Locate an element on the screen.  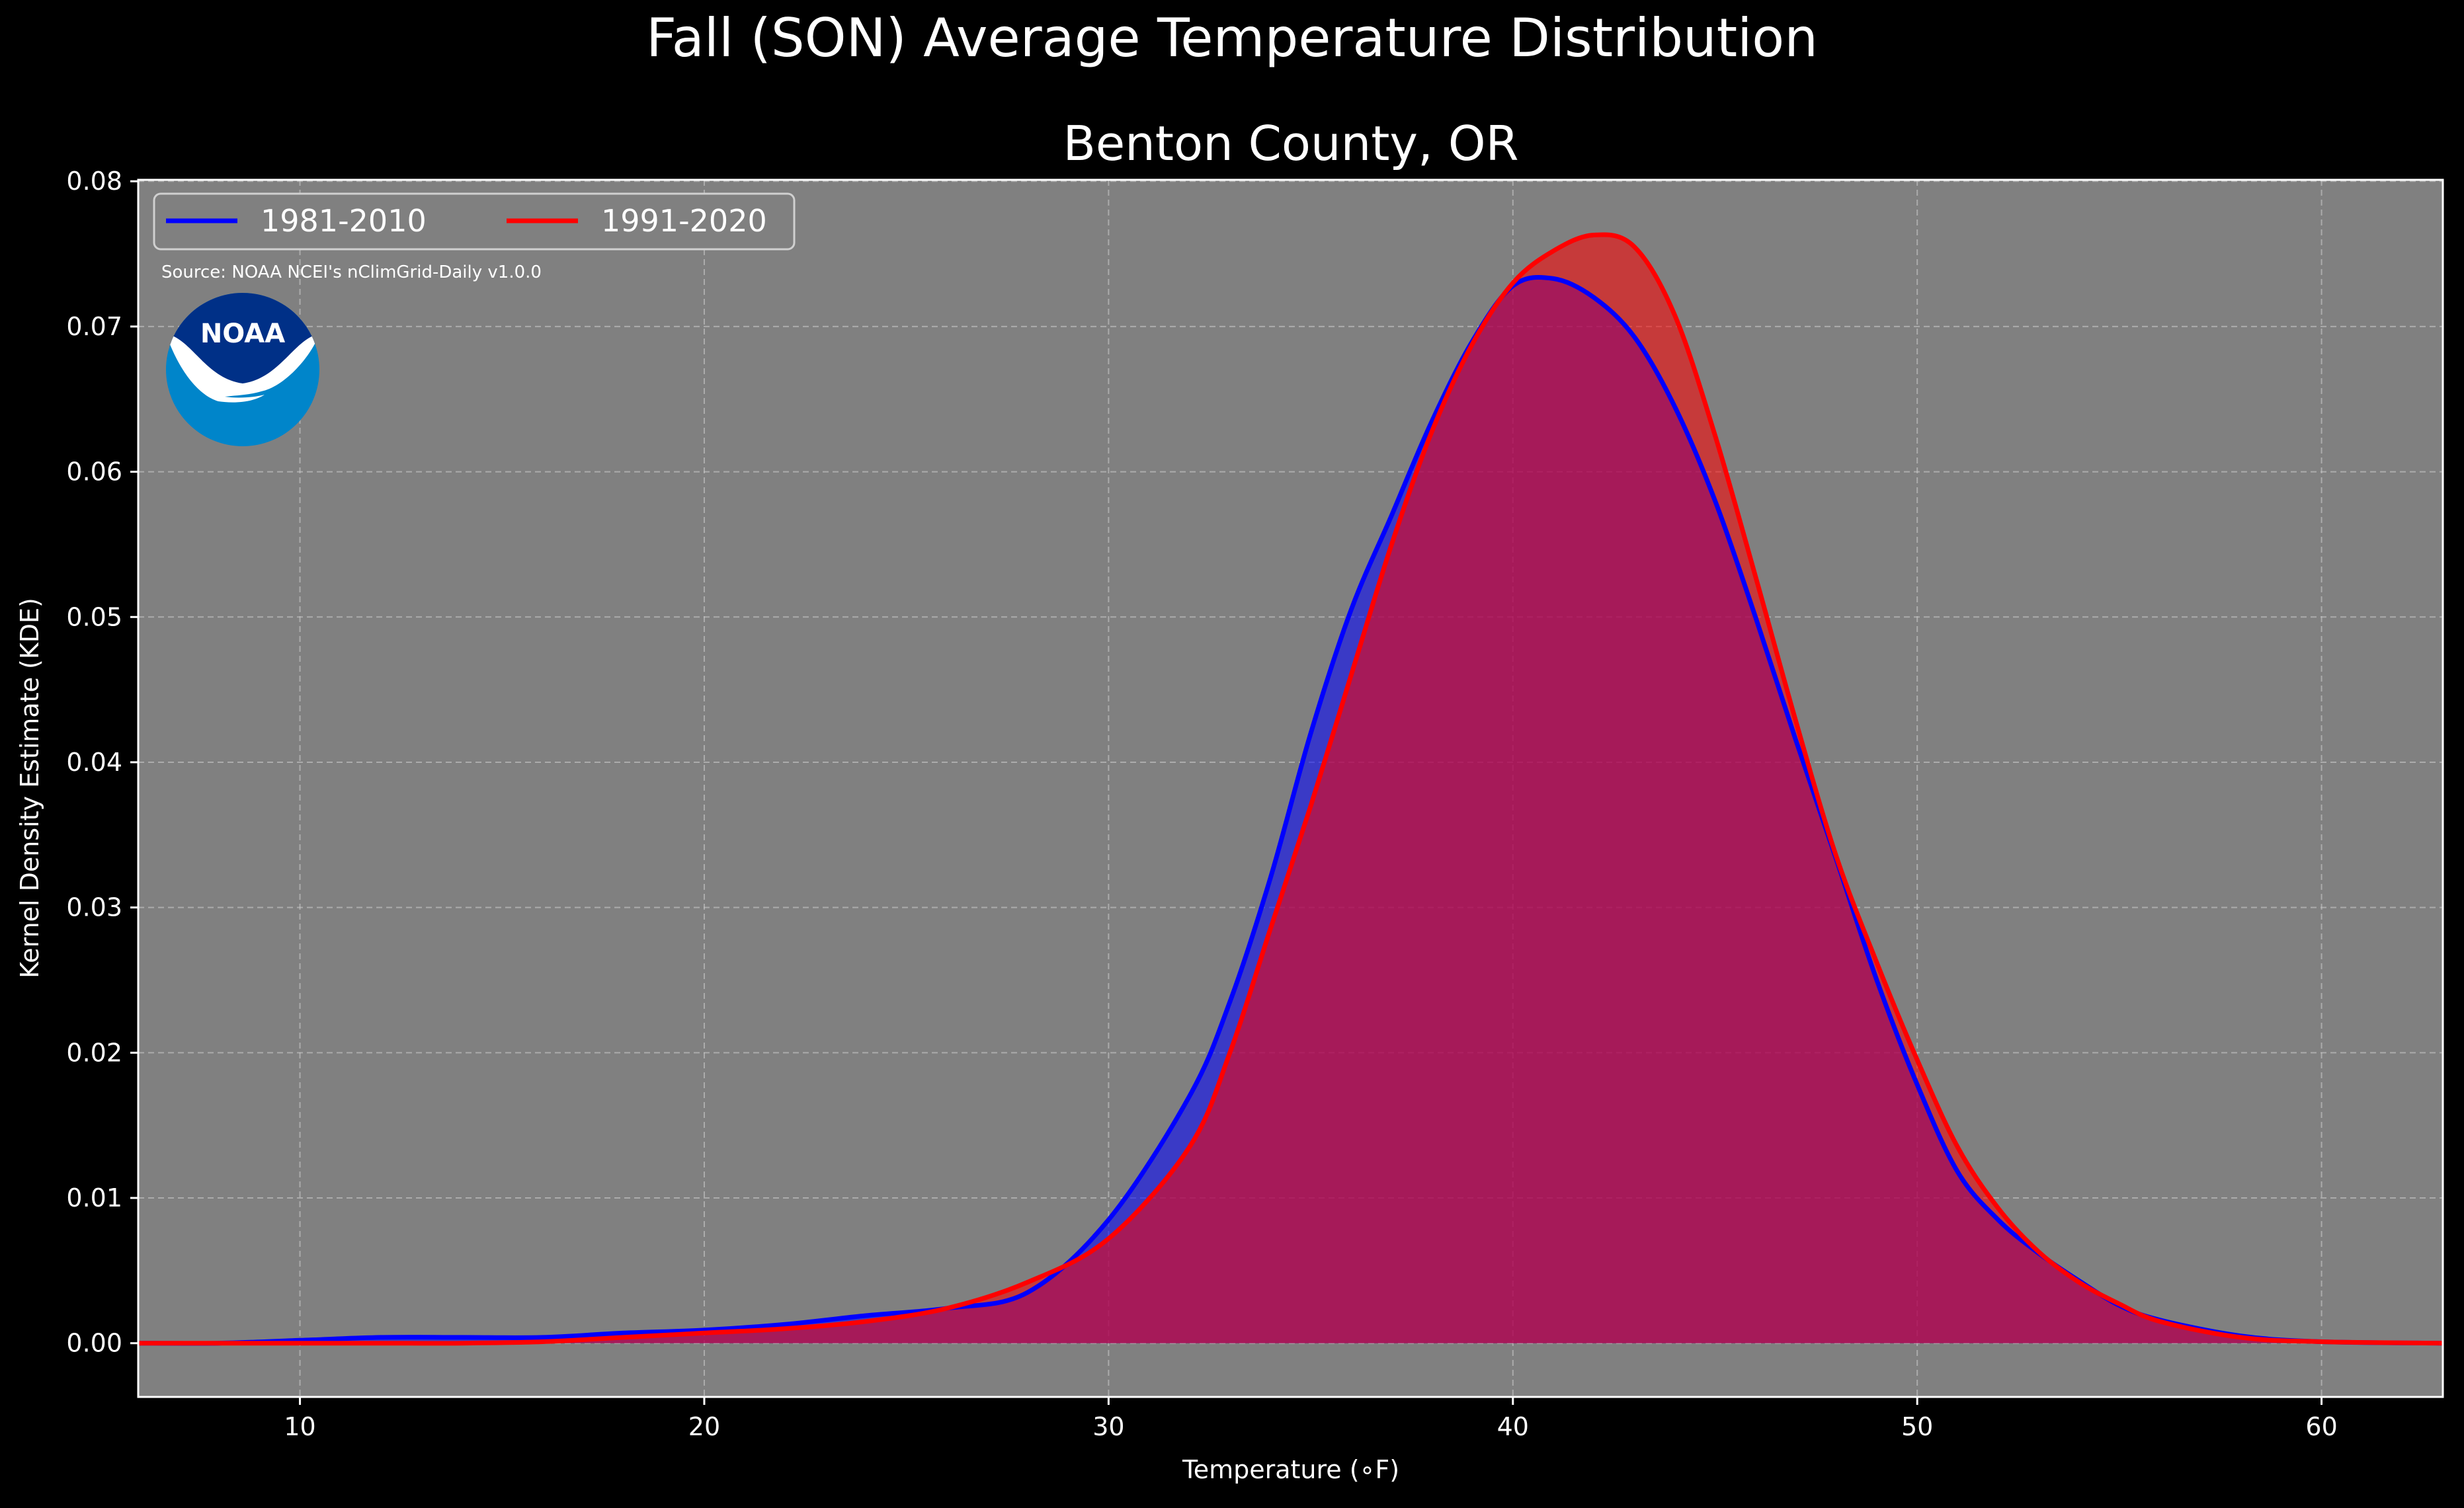
y-tick-label: 0.02 is located at coordinates (94, 1052).